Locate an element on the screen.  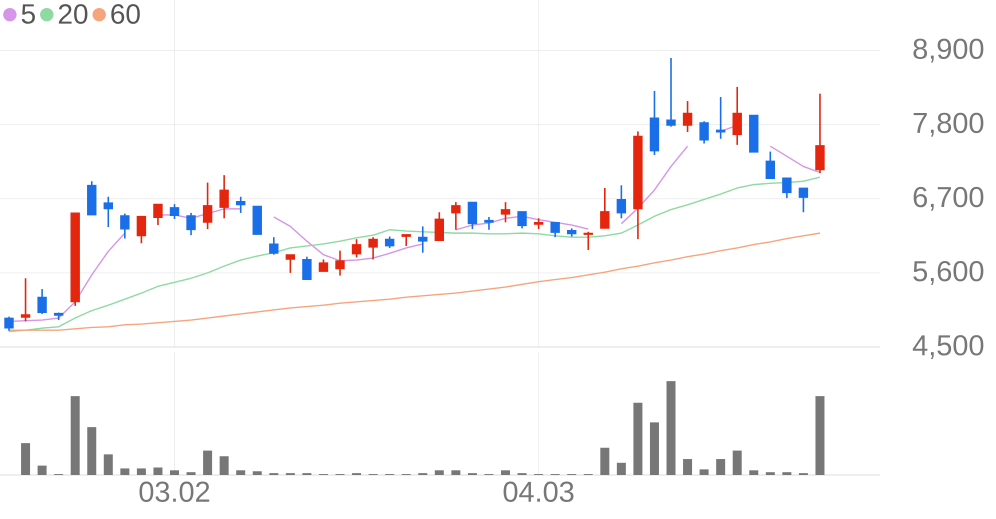
y-tick-label: 5,600 is located at coordinates (948, 272).